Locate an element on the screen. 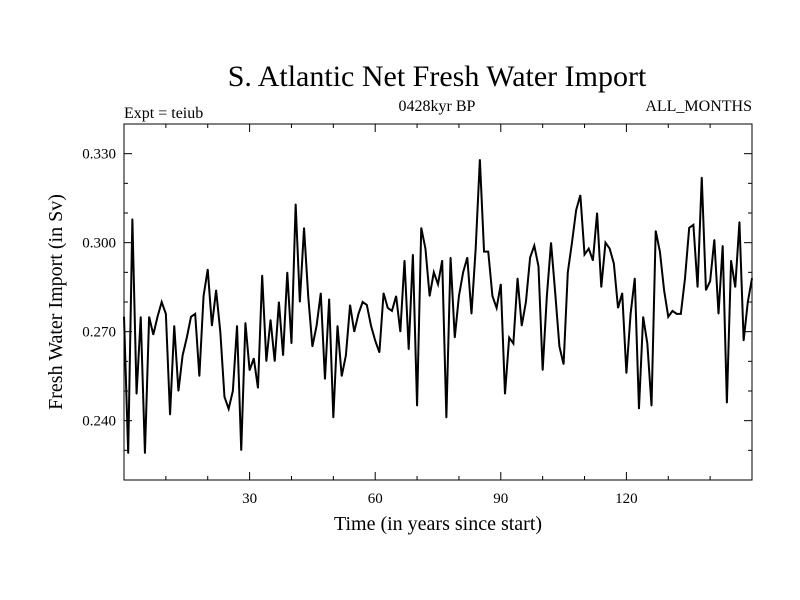 The image size is (800, 600). months-label: ALL_MONTHS is located at coordinates (698, 106).